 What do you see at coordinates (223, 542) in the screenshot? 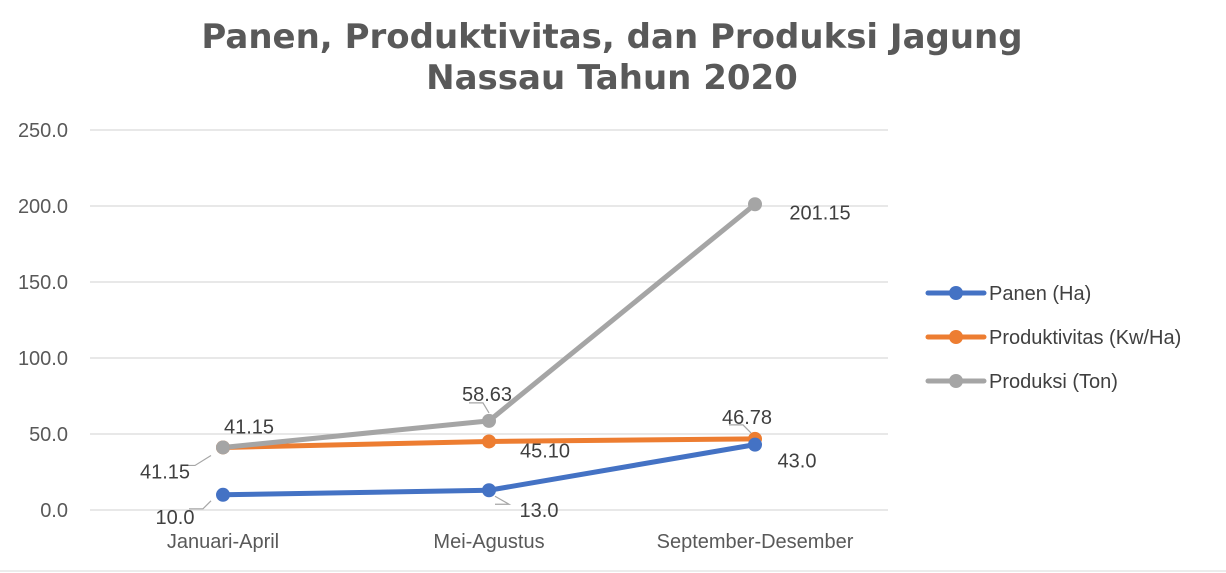
I see `x-tick-label-0: Januari-April` at bounding box center [223, 542].